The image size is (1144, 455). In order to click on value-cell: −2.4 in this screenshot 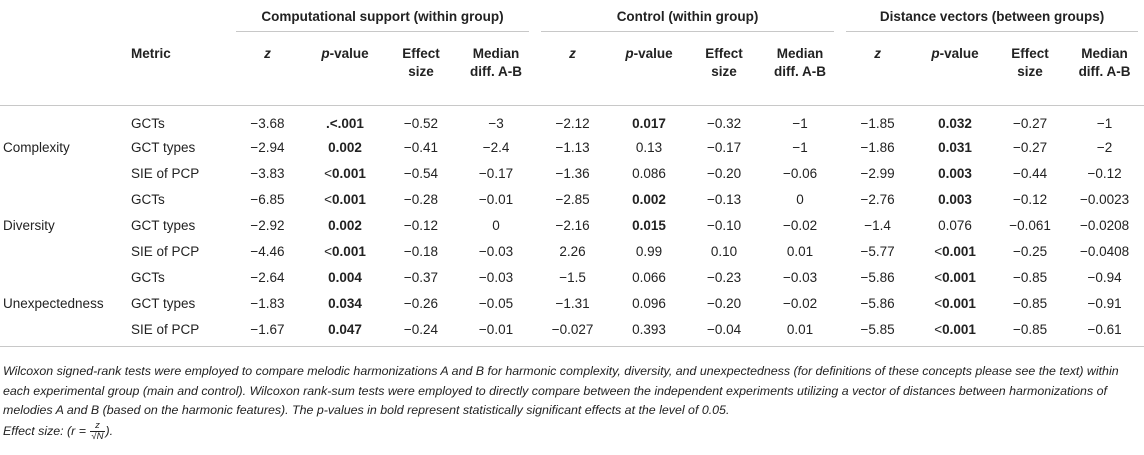, I will do `click(496, 147)`.